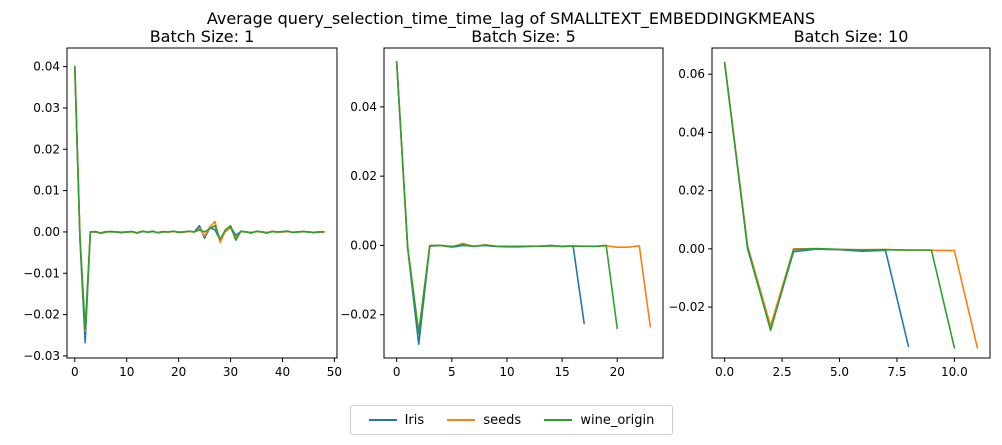 This screenshot has height=445, width=1002. I want to click on subplot-title: Batch Size: 1, so click(202, 36).